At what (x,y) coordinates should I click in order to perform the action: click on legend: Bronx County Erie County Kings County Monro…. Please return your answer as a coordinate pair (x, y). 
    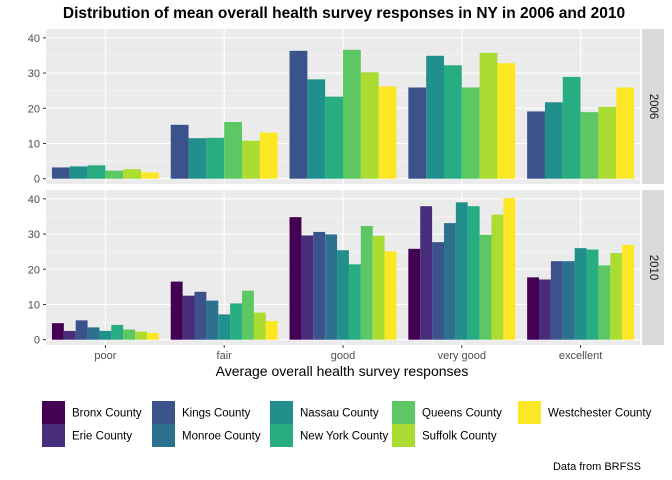
    Looking at the image, I should click on (347, 424).